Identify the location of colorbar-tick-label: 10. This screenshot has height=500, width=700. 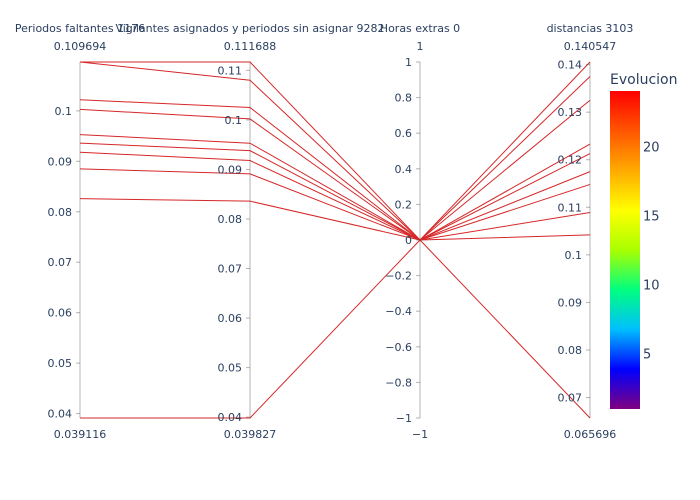
(651, 286).